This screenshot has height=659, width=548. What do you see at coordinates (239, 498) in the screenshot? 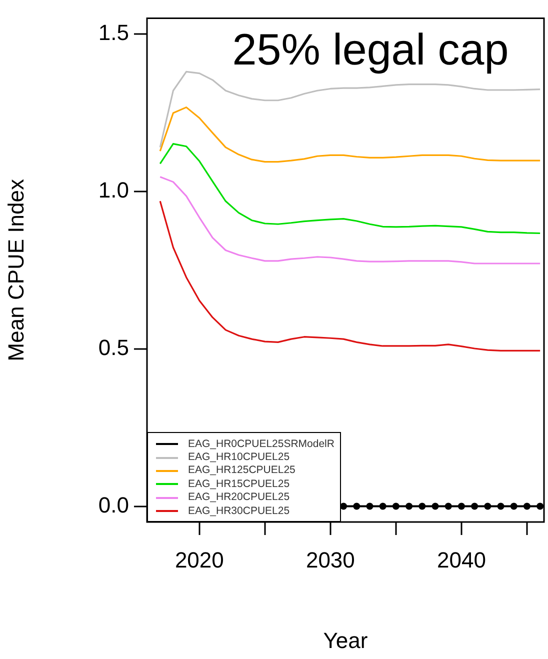
I see `legend-label: EAG_HR20CPUEL25` at bounding box center [239, 498].